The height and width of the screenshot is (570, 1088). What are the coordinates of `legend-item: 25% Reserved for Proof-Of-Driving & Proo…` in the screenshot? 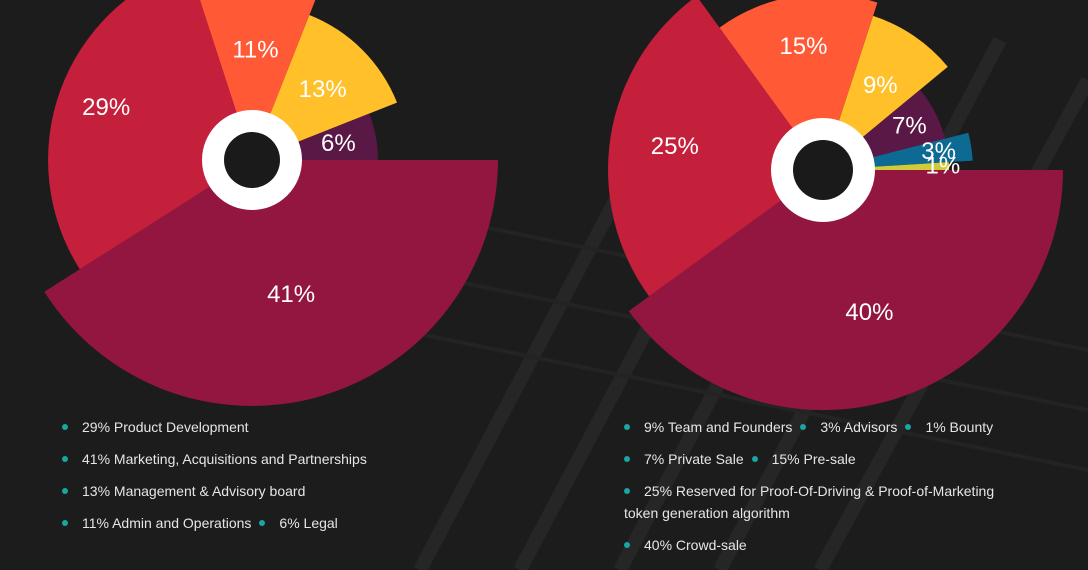 It's located at (809, 502).